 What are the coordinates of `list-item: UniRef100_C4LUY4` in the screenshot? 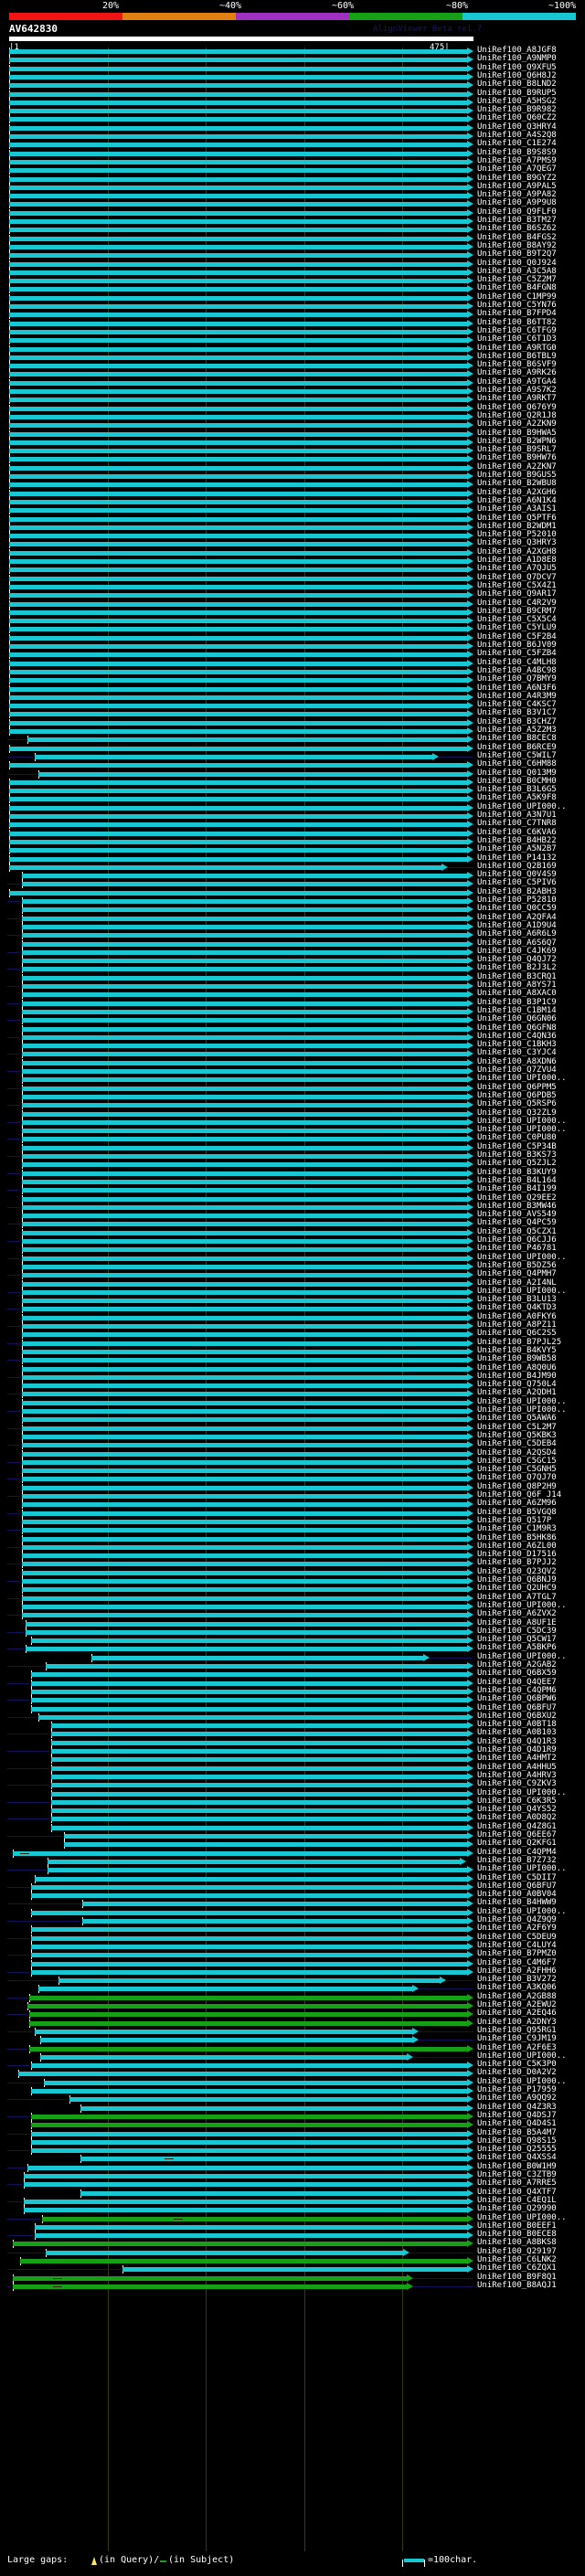 It's located at (517, 1945).